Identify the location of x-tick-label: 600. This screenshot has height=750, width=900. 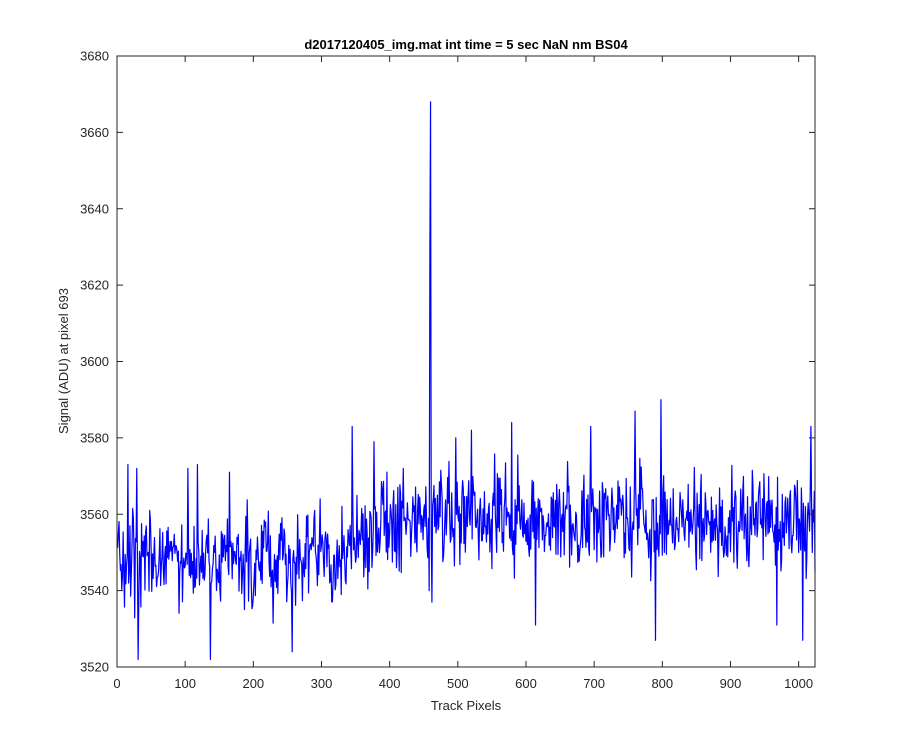
(526, 683).